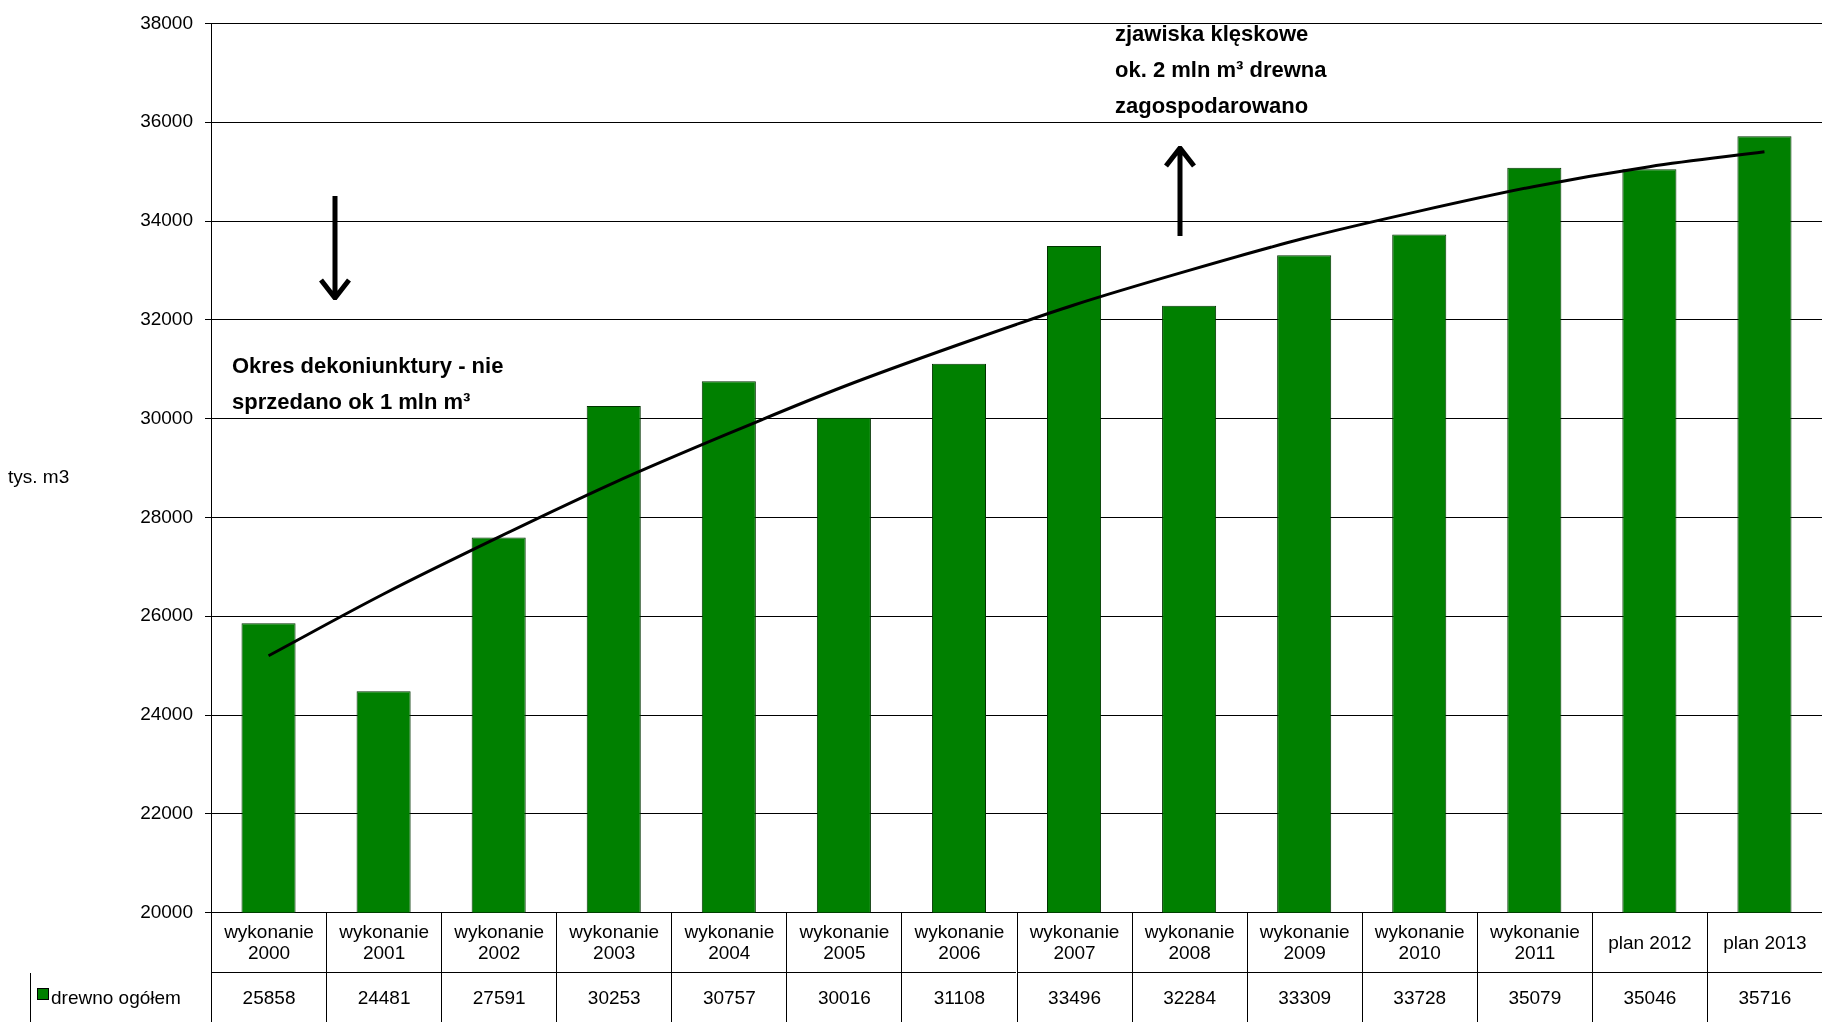 The image size is (1822, 1025). Describe the element at coordinates (166, 220) in the screenshot. I see `y-tick-label: 34000` at that location.